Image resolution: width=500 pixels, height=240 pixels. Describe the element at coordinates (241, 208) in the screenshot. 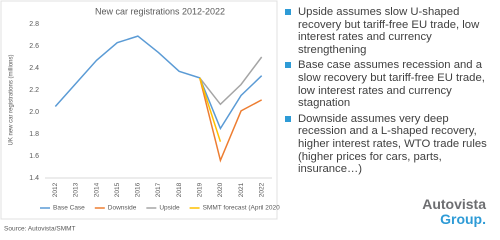

I see `legend-label: SMMT forecast (April 2020)` at that location.